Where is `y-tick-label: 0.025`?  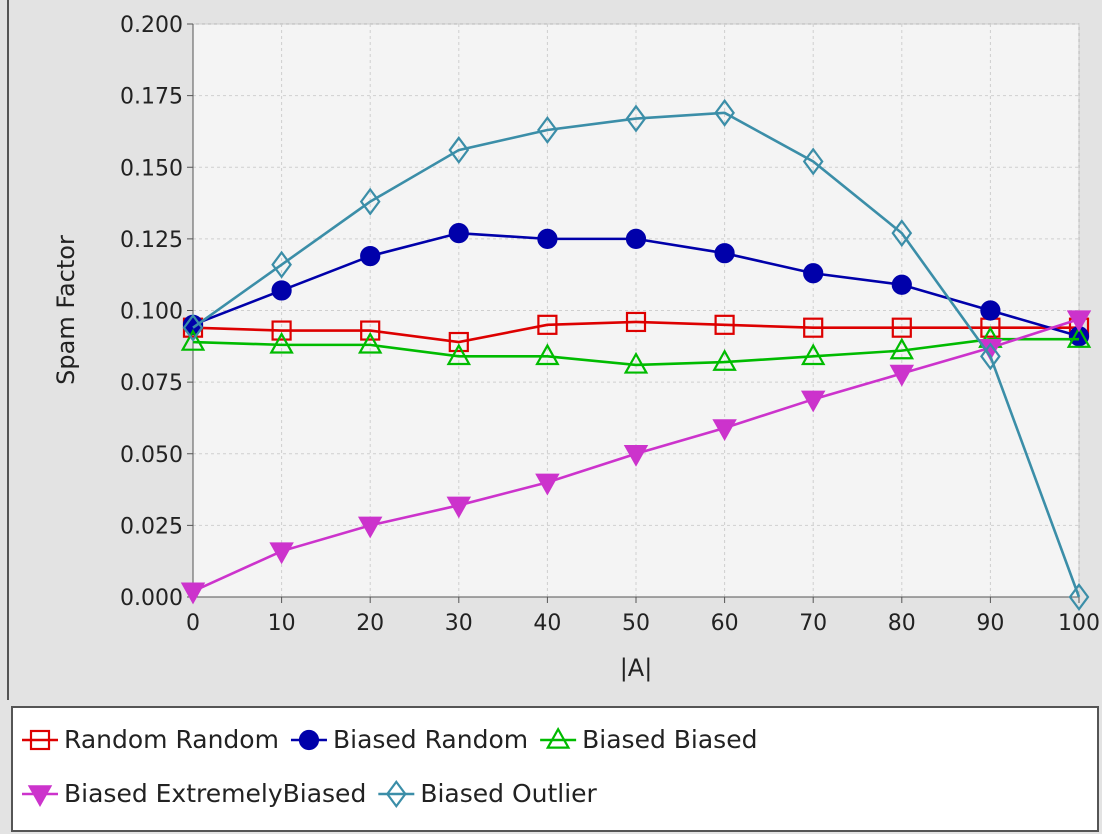 y-tick-label: 0.025 is located at coordinates (151, 526).